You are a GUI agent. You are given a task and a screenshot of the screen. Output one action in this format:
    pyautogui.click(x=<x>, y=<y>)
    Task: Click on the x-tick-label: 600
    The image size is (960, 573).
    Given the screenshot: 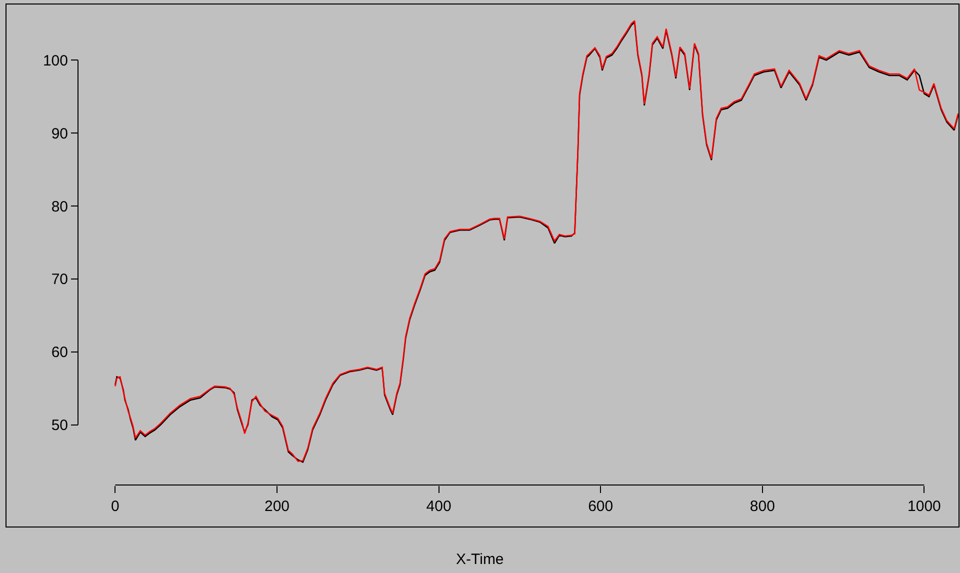 What is the action you would take?
    pyautogui.click(x=601, y=506)
    